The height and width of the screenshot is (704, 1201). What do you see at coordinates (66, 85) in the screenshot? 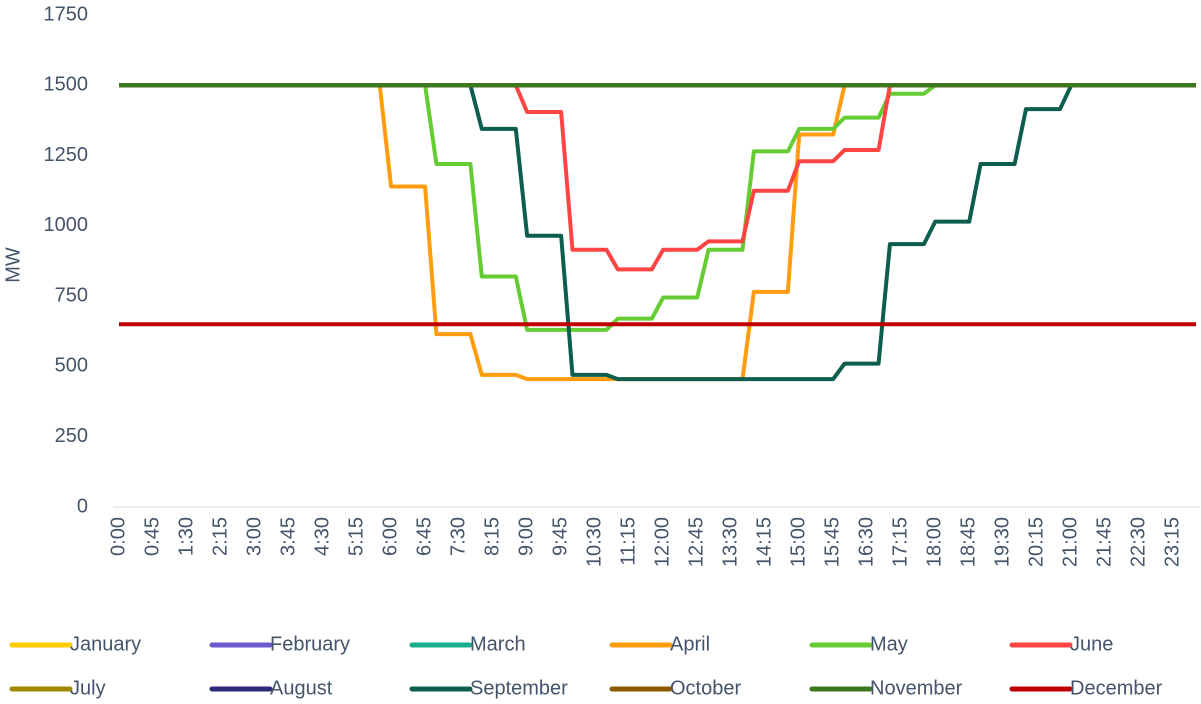
I see `y-tick-label: 1500` at bounding box center [66, 85].